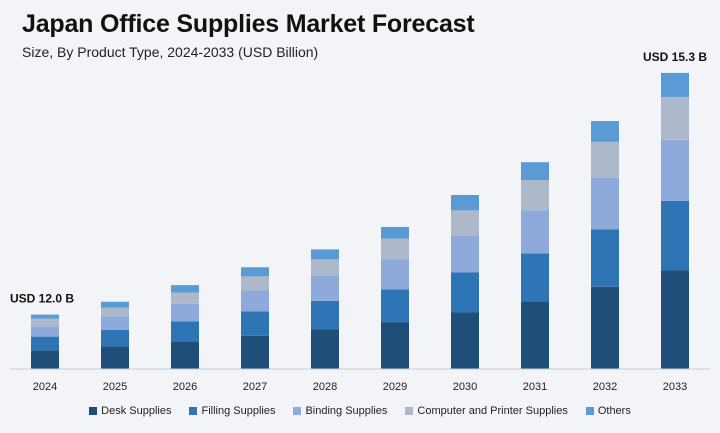 The image size is (720, 433). Describe the element at coordinates (45, 322) in the screenshot. I see `bar-segment-2024-s3` at that location.